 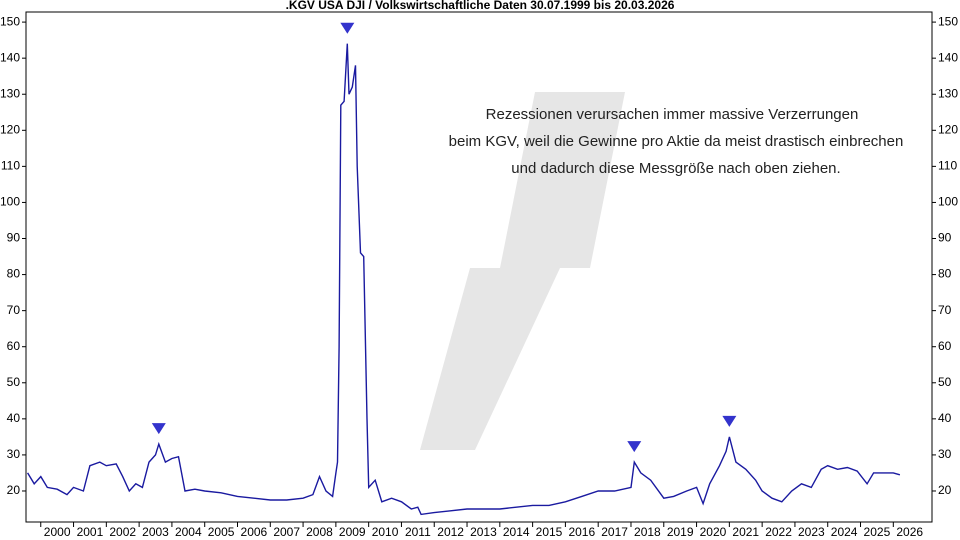 I want to click on x-tick-label: 2024, so click(x=844, y=532).